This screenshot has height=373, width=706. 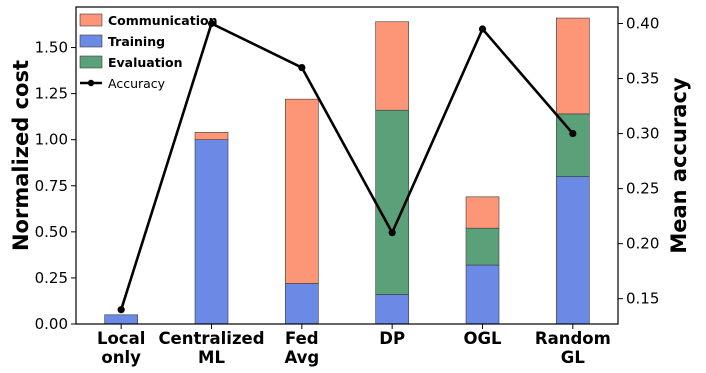 I want to click on x-category-label-5-1: GL, so click(x=573, y=357).